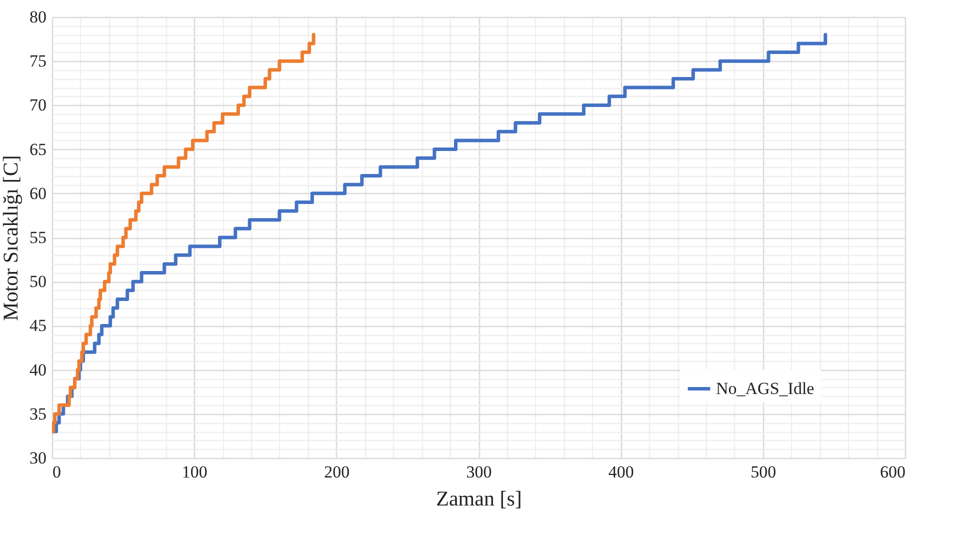 The image size is (962, 541). Describe the element at coordinates (56, 472) in the screenshot. I see `x-tick-label: 0` at that location.